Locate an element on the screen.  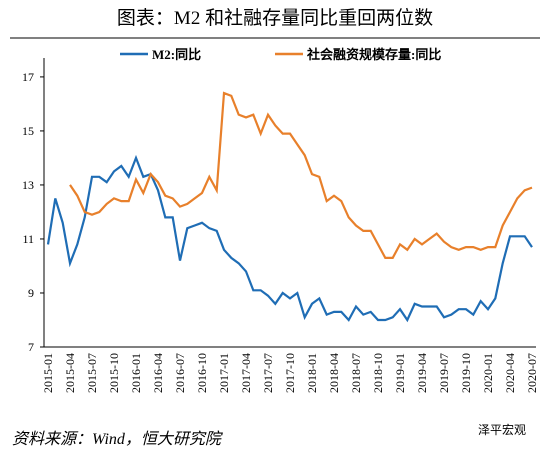
x-tick-label: 2020-01 is located at coordinates (488, 373).